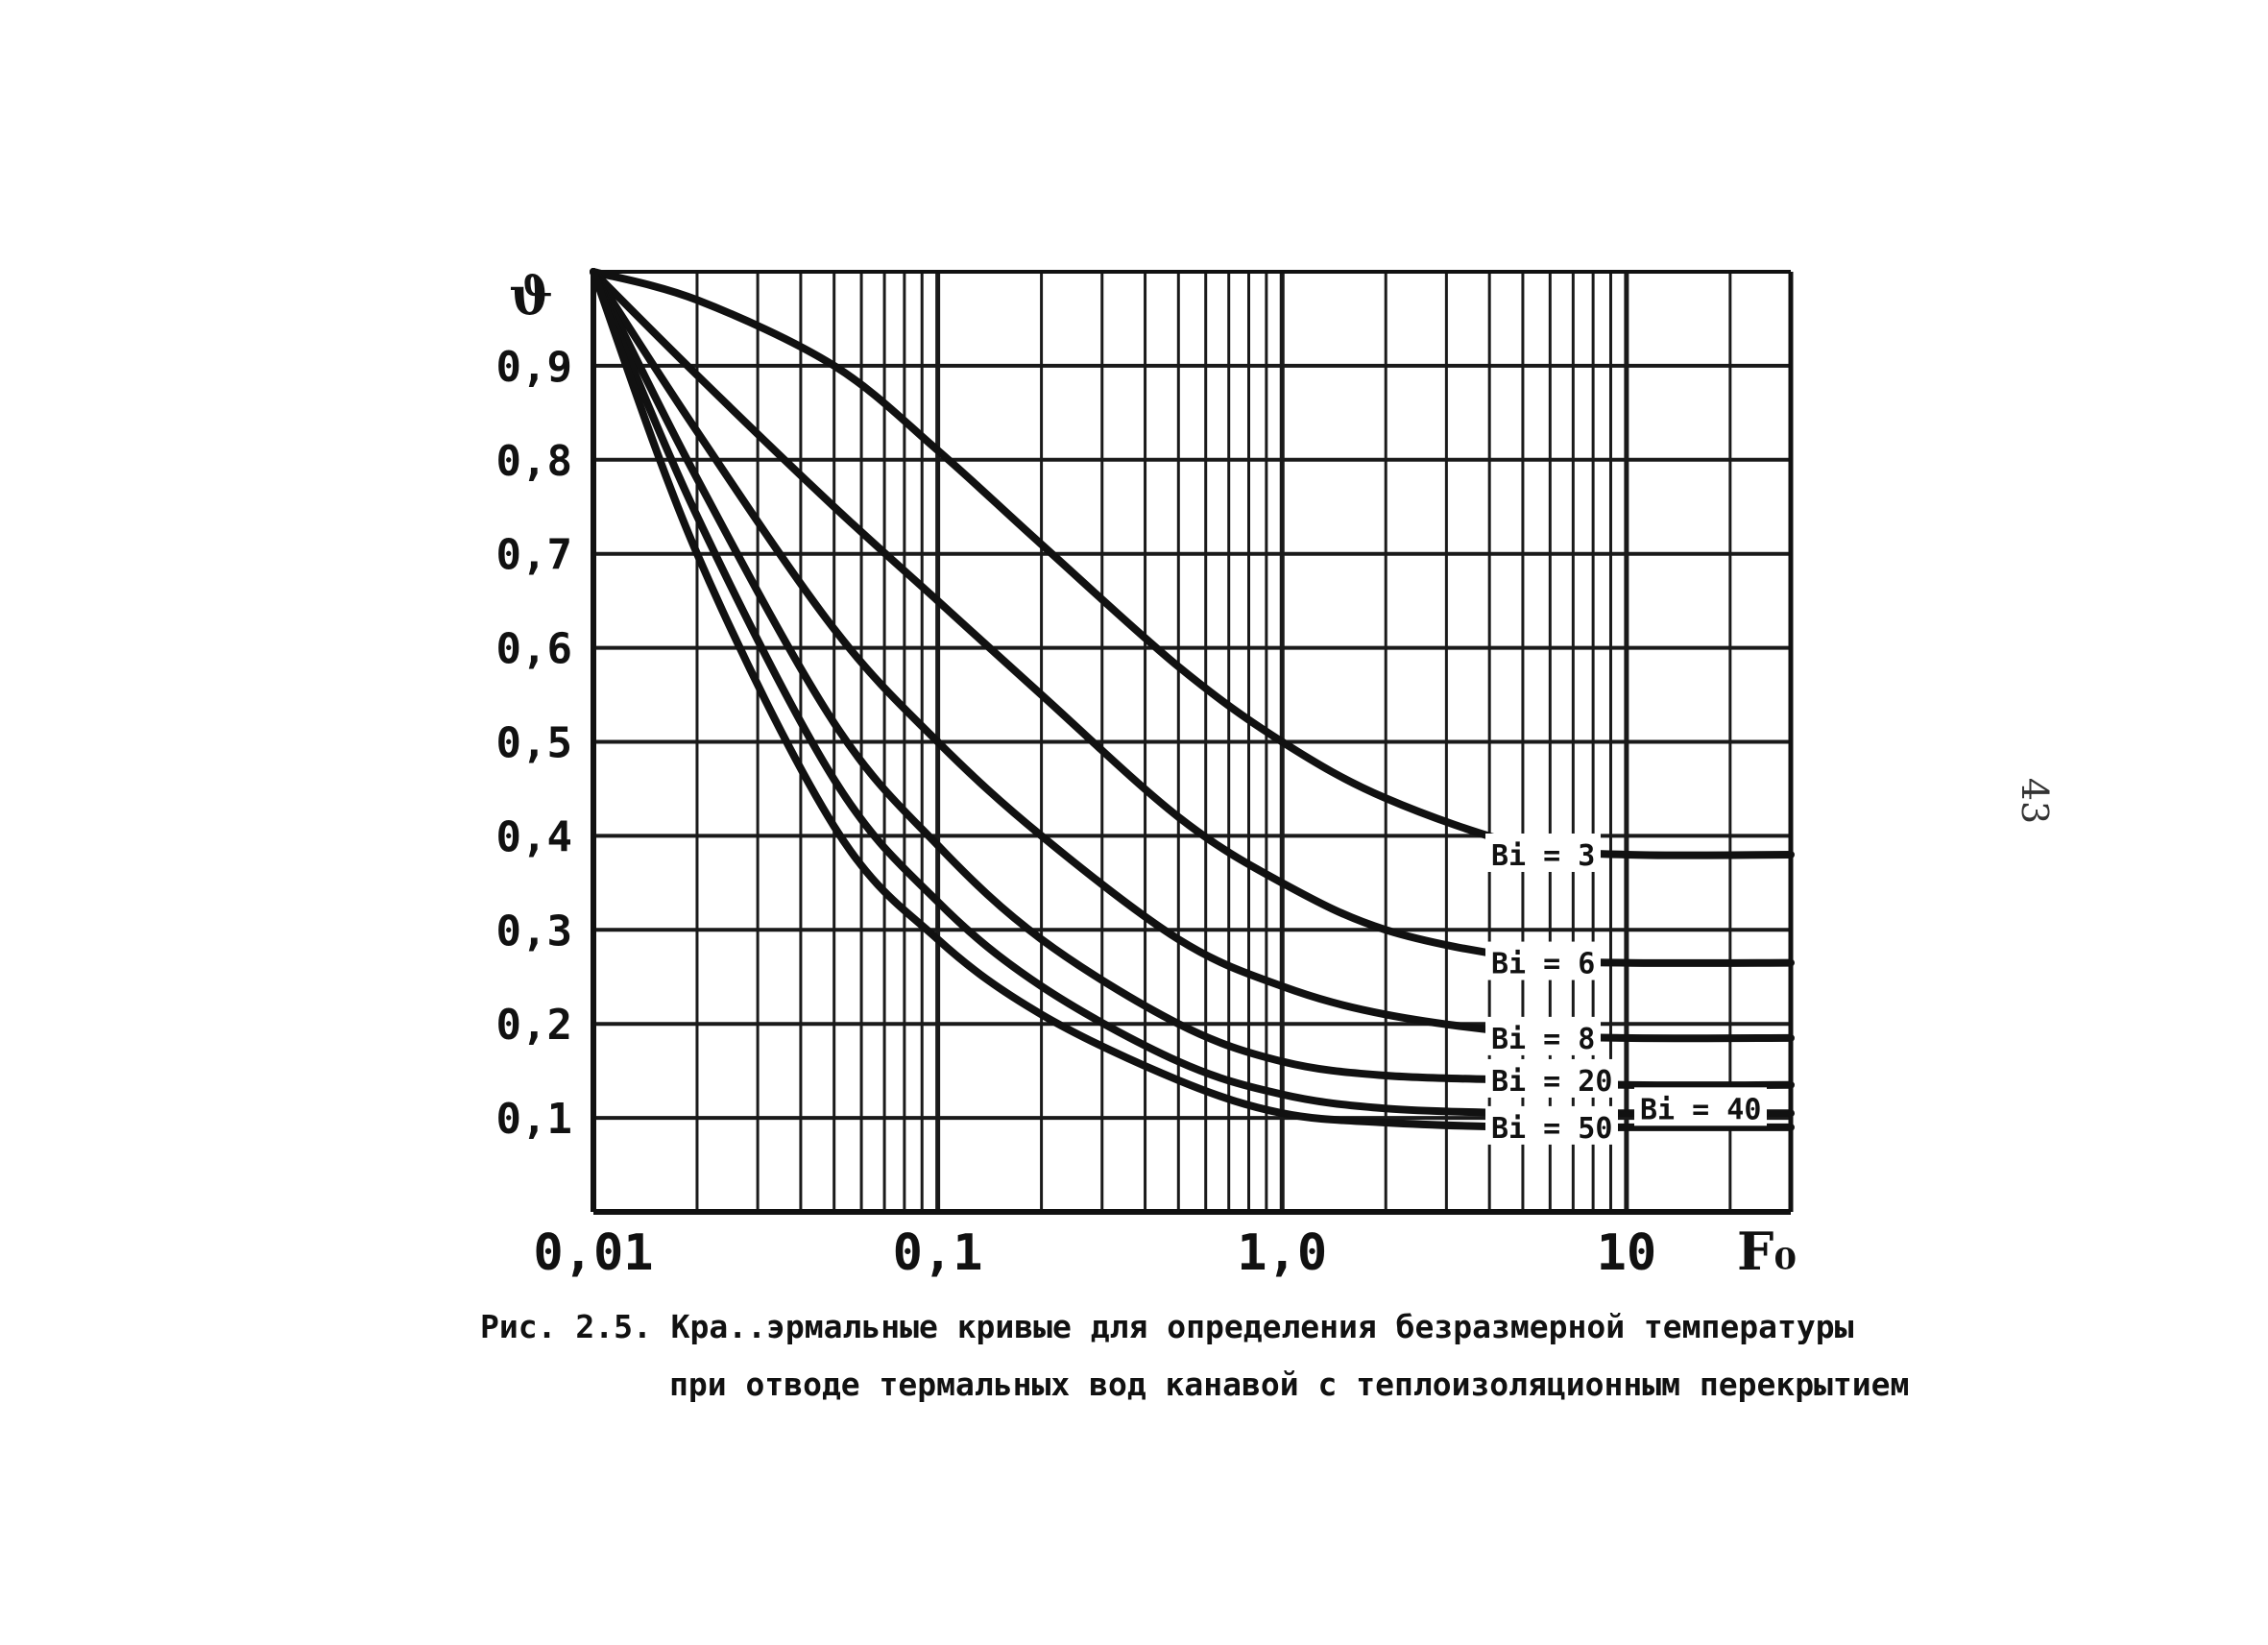 The image size is (2268, 1645). I want to click on y-tick-labels: 0,9 0,8 0,7 0,6 0,5 0,4 0,3 0,2 0,1, so click(534, 744).